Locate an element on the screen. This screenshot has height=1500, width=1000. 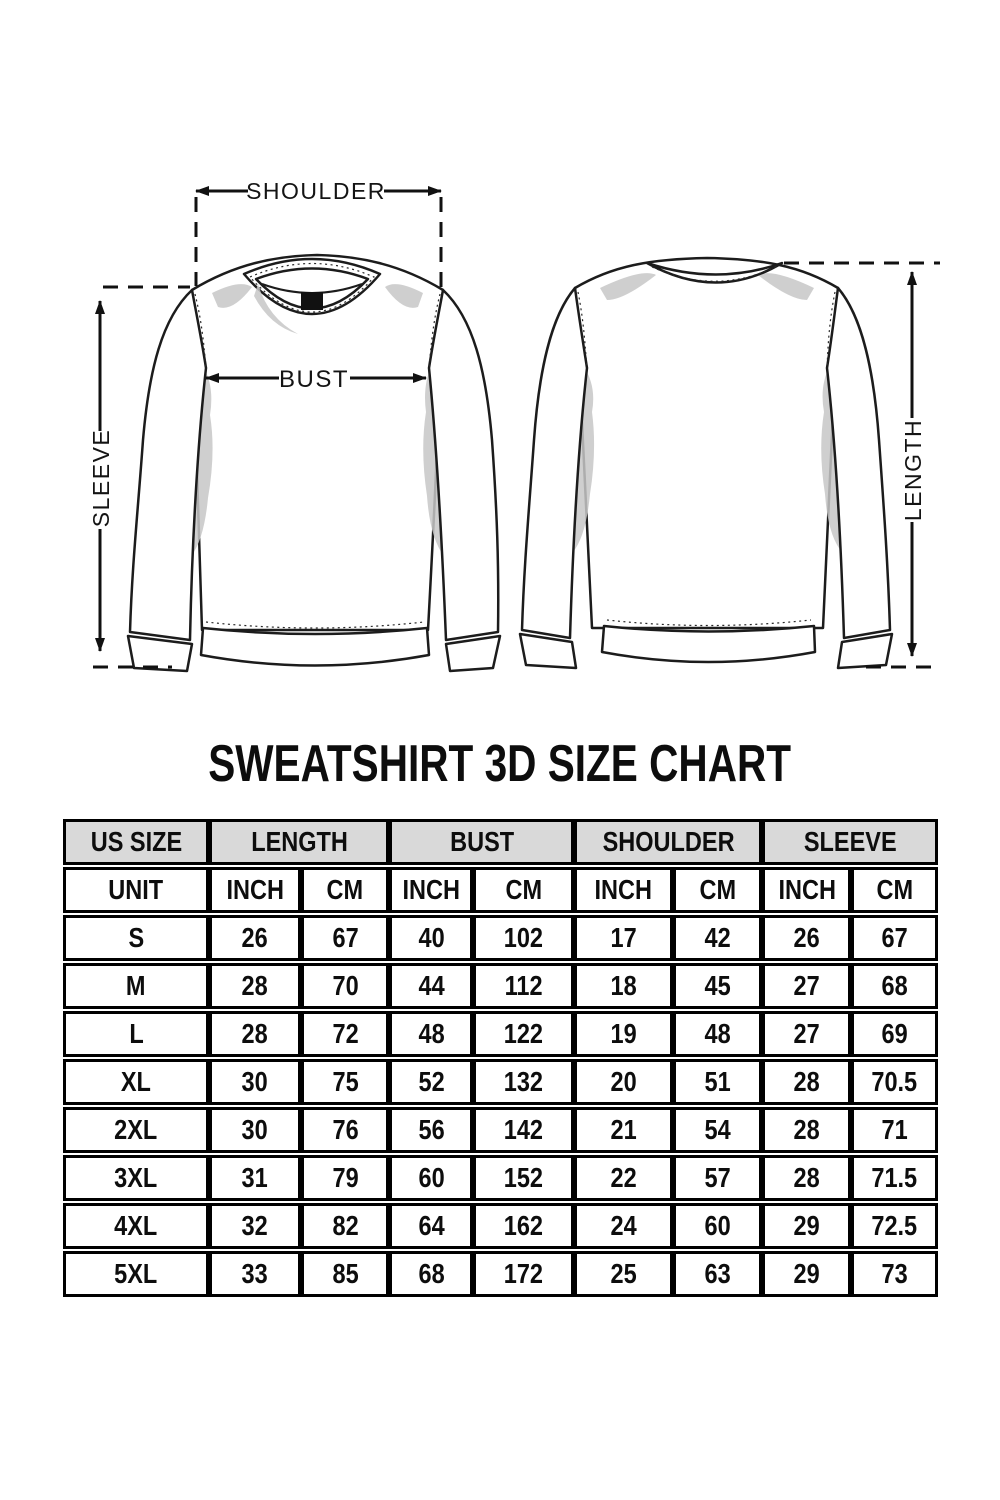
cell-text: 68 is located at coordinates (894, 985).